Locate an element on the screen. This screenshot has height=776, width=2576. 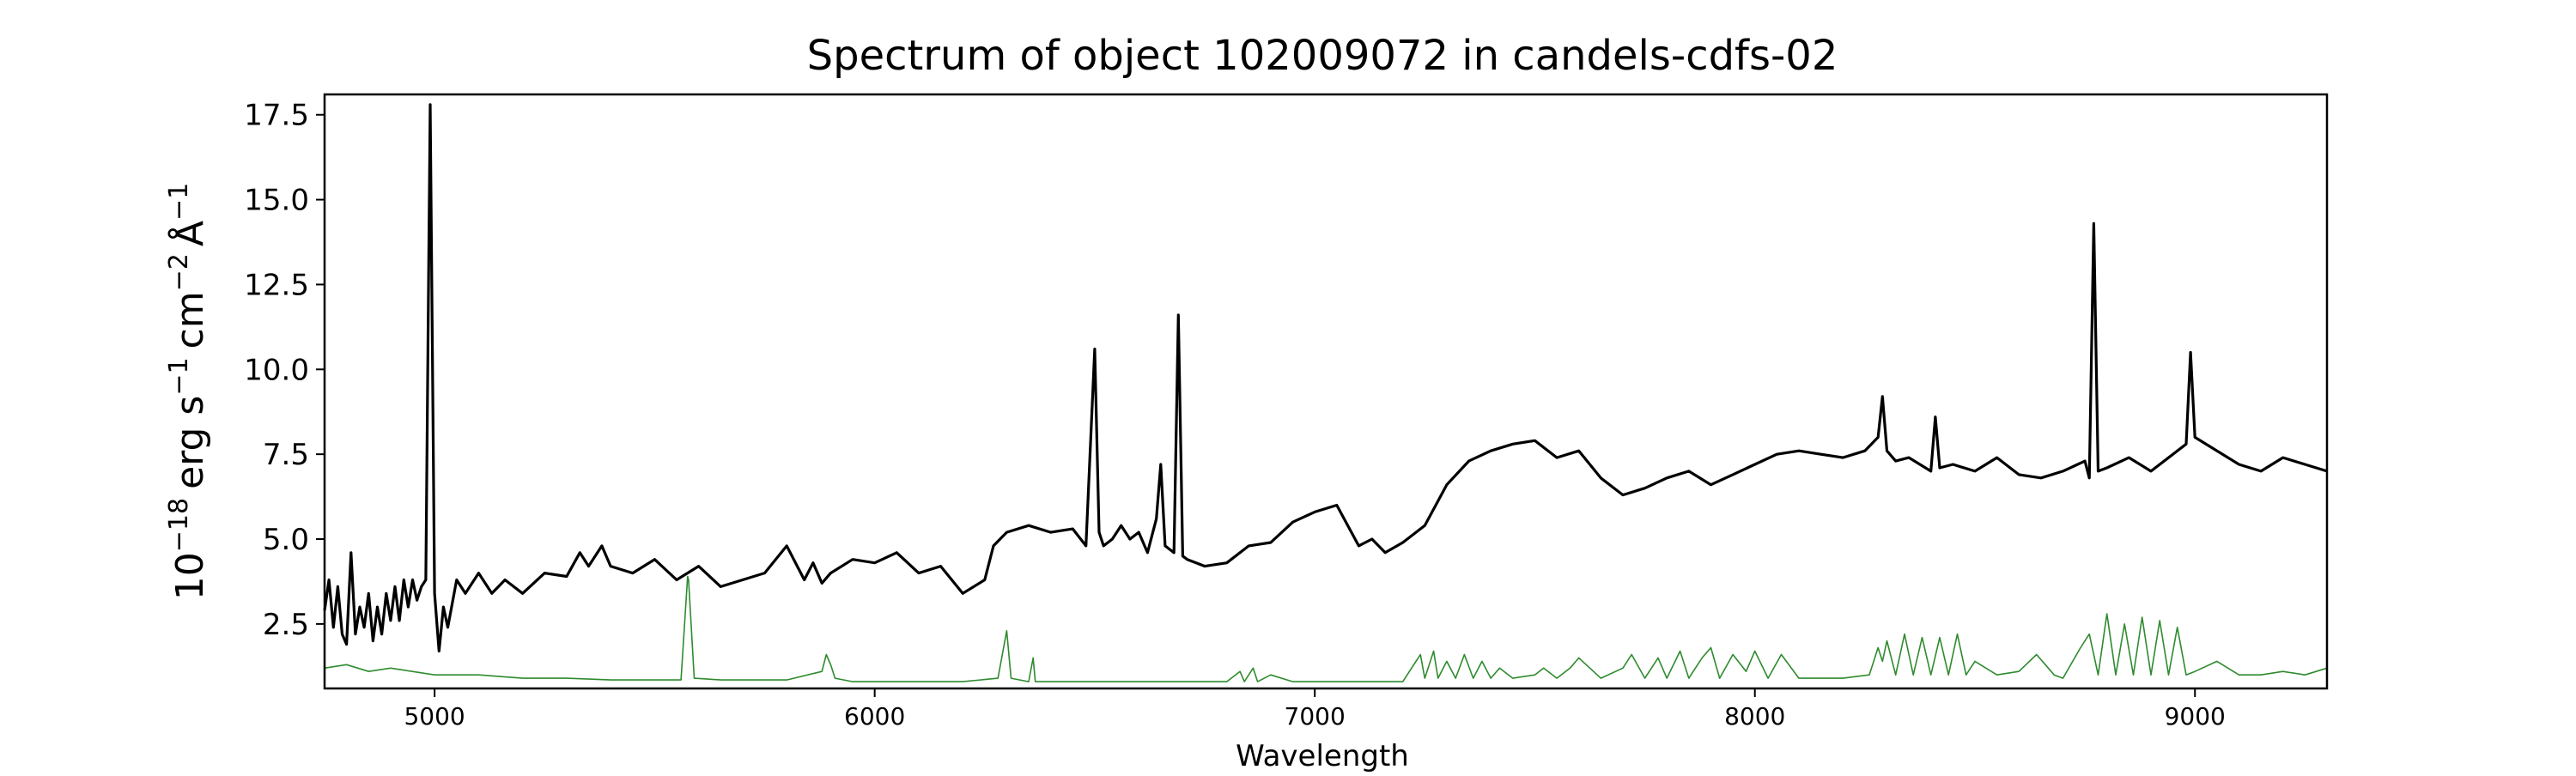
x-axis-ticks: 5000 6000 7000 8000 9000 is located at coordinates (1315, 709).